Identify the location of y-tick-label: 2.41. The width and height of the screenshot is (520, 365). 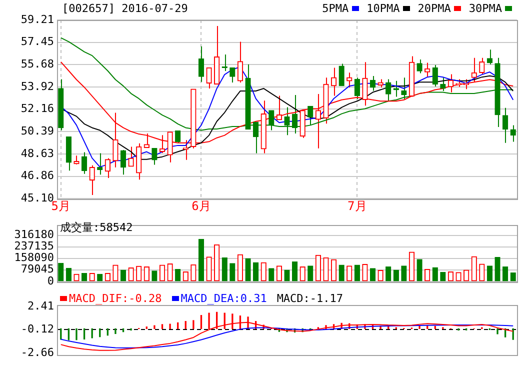
(41, 305).